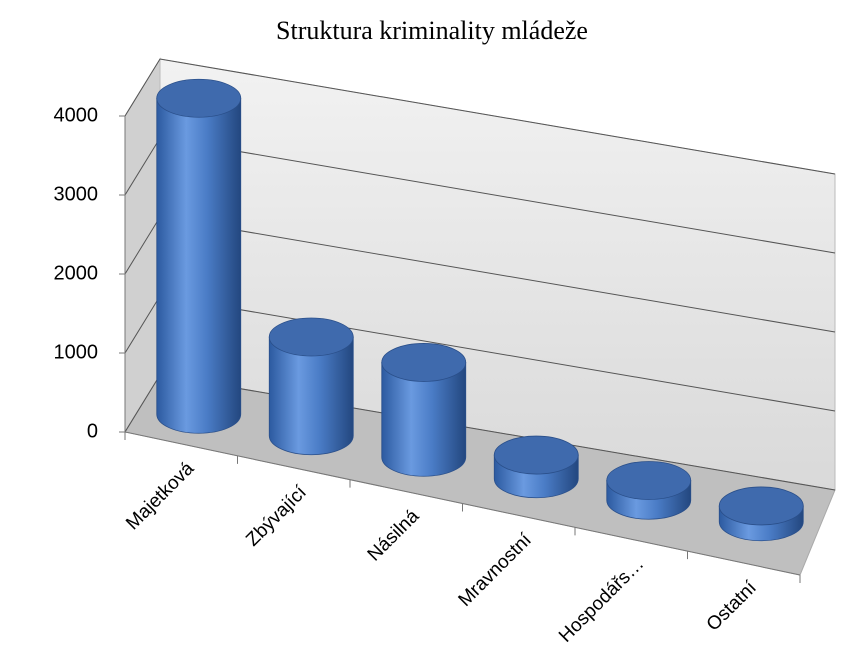 The width and height of the screenshot is (851, 657). I want to click on x-tick-label: Ostatní, so click(732, 606).